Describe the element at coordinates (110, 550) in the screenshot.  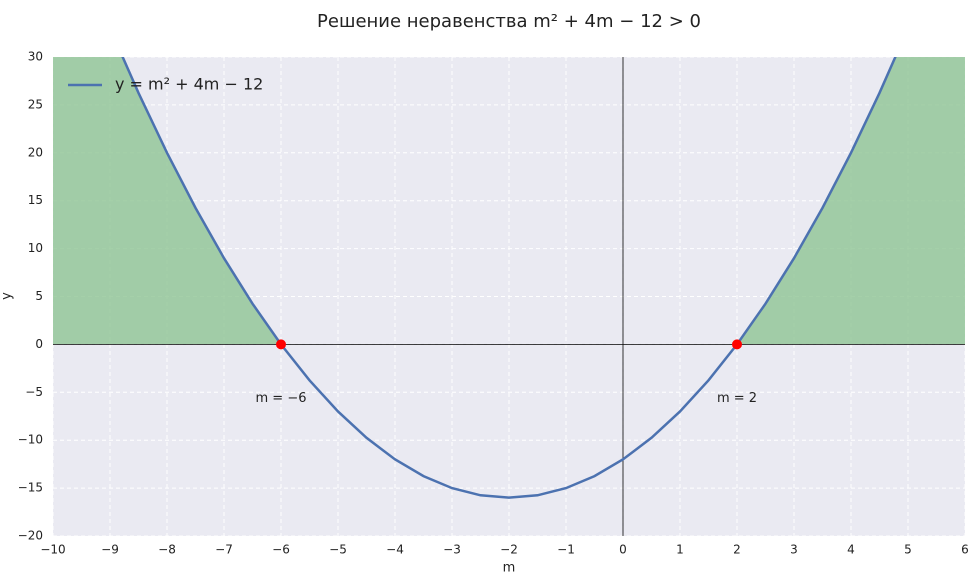
I see `x-tick-label: −9` at that location.